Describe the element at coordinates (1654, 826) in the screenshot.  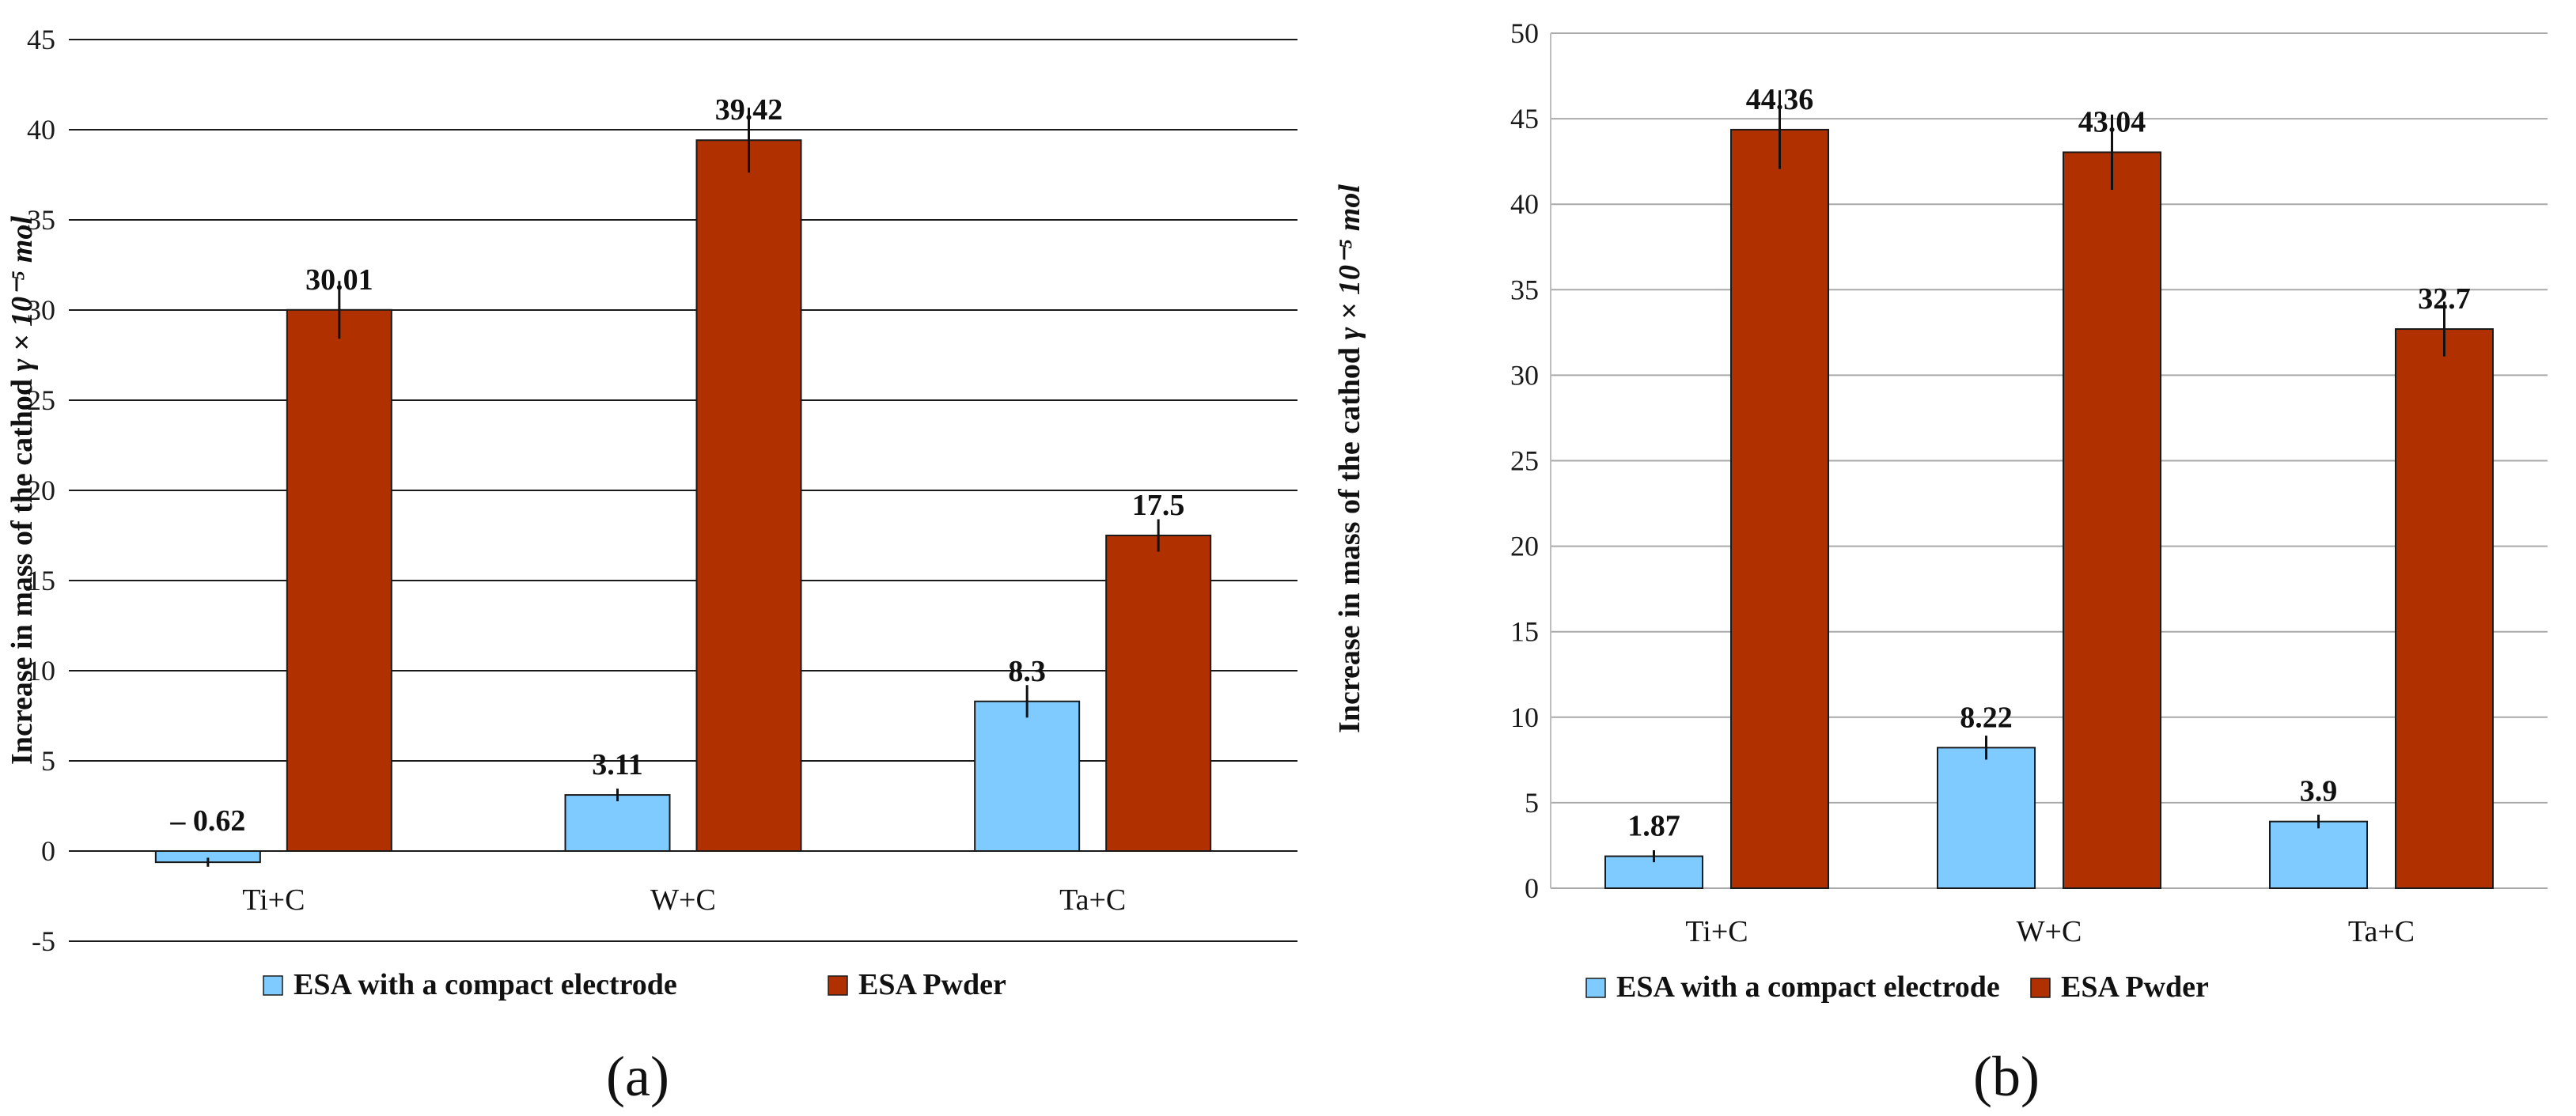
I see `data-label: 1.87` at that location.